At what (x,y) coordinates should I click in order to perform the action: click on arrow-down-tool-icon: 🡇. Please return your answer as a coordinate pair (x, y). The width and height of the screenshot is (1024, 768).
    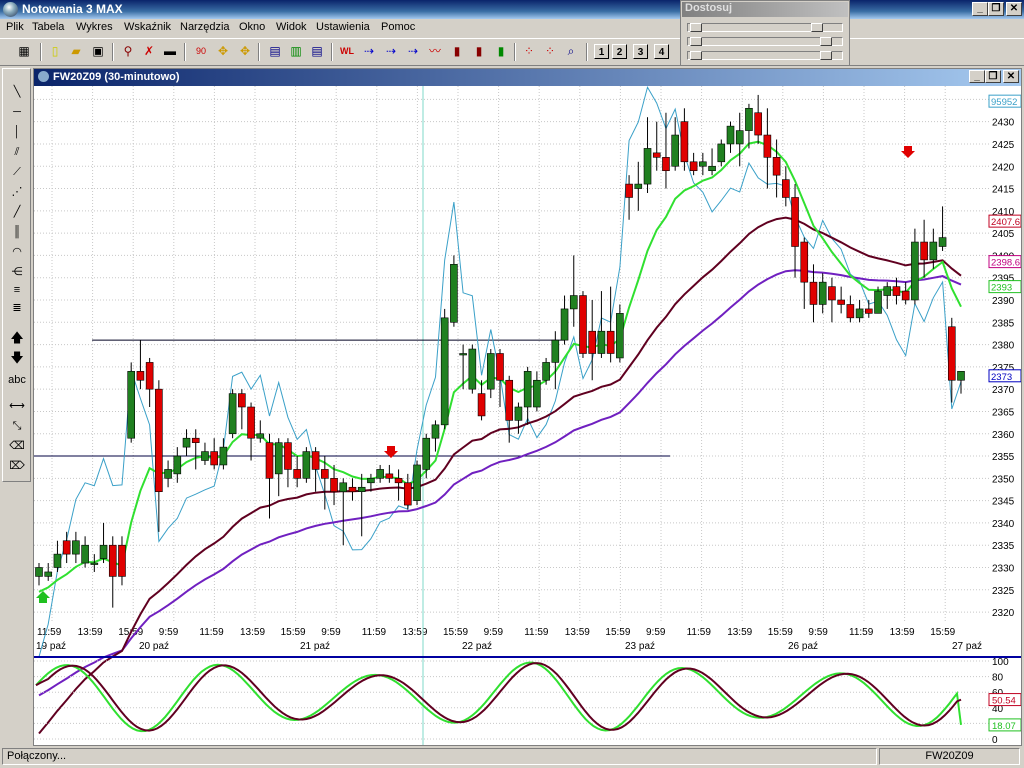
    Looking at the image, I should click on (17, 357).